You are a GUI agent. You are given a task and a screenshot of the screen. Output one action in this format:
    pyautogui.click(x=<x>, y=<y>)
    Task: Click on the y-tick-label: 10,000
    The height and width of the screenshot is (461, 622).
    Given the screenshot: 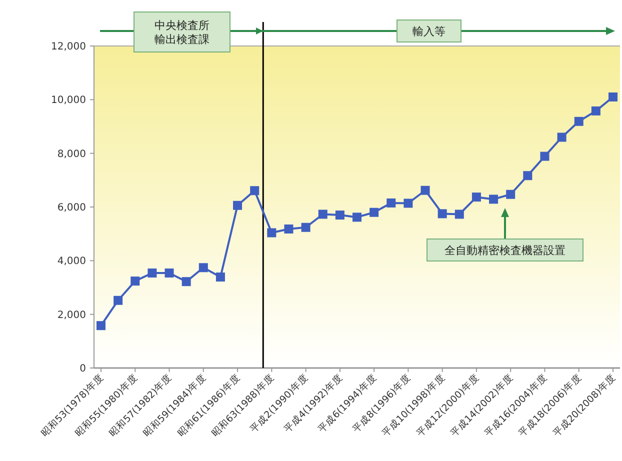 What is the action you would take?
    pyautogui.click(x=68, y=100)
    